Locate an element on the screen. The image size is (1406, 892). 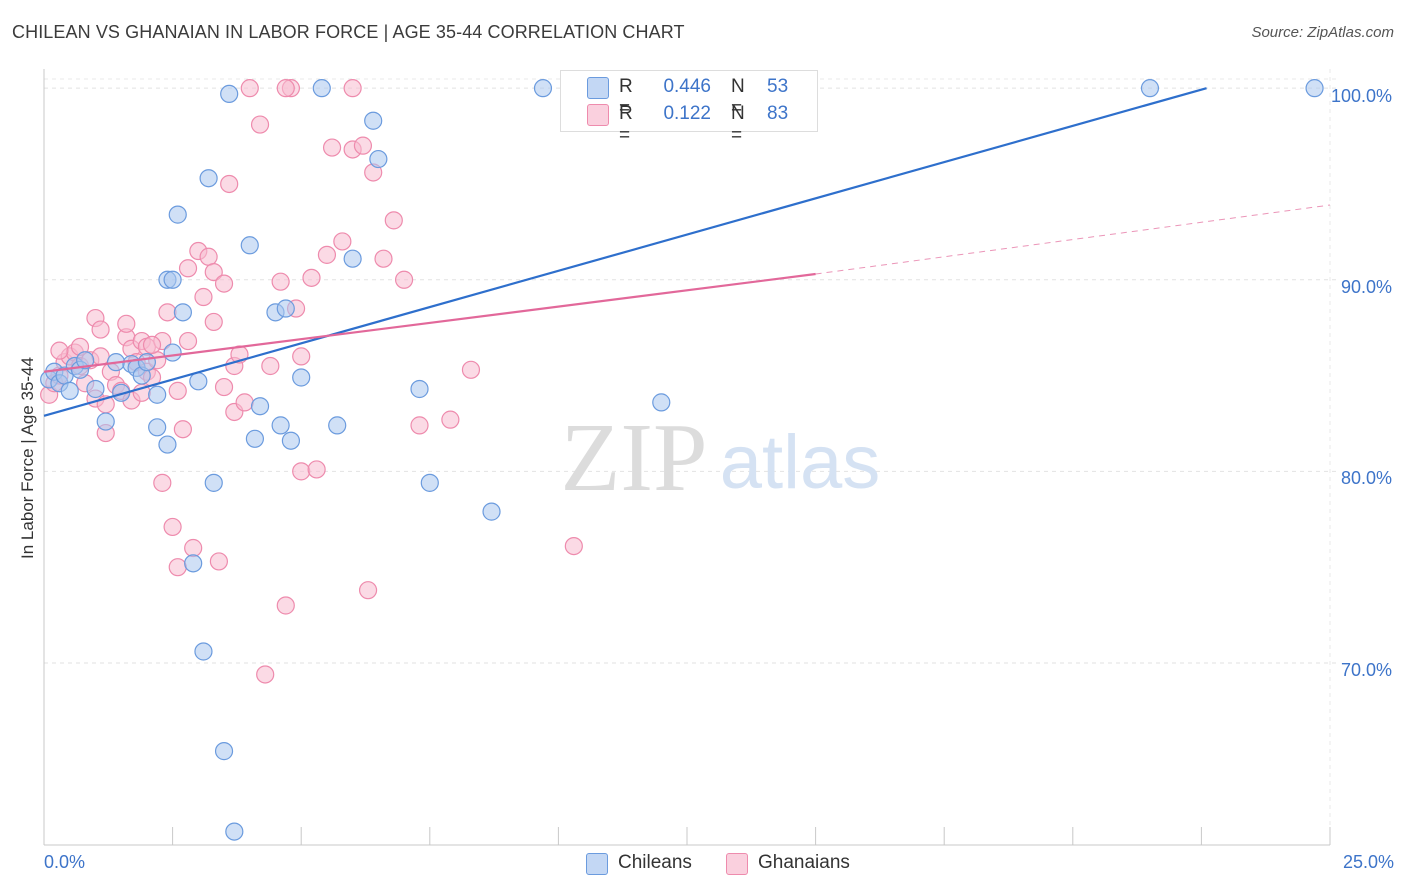
y-tick-label-80: 80.0% is located at coordinates (1366, 478).